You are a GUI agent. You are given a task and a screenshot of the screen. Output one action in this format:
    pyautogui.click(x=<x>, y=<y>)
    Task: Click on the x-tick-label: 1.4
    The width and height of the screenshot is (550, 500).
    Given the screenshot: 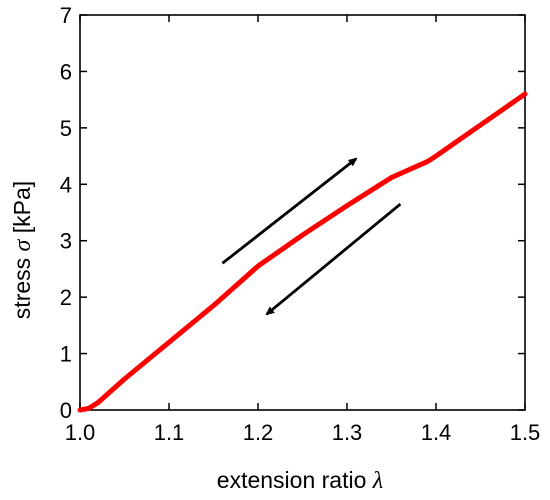 What is the action you would take?
    pyautogui.click(x=436, y=432)
    